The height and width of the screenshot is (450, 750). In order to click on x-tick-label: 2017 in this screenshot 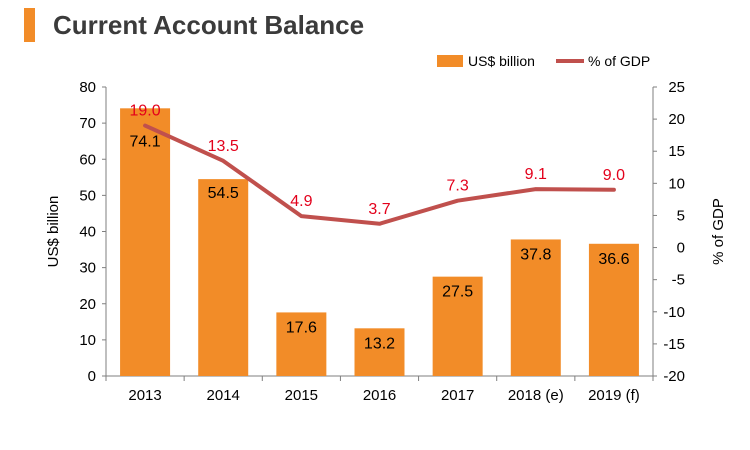, I will do `click(457, 395)`.